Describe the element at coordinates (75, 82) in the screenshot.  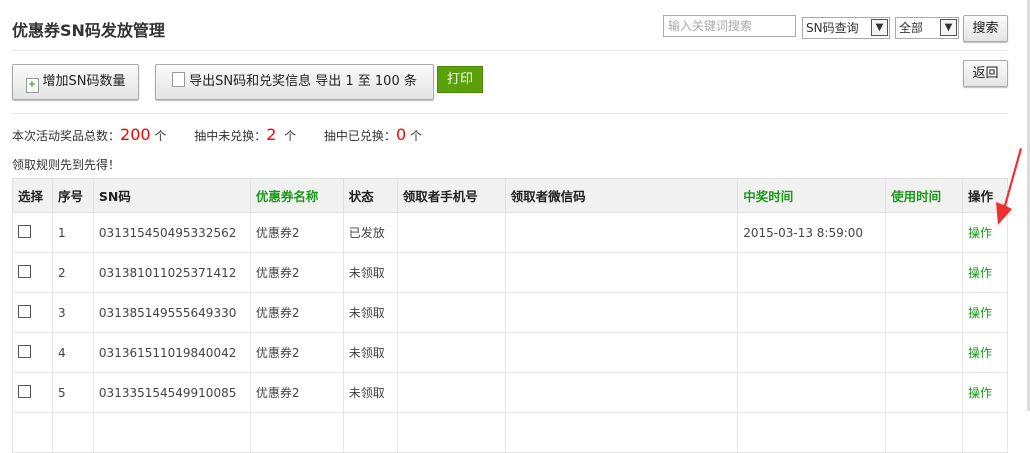
I see `add-sn-button: + 增加SN码数量` at that location.